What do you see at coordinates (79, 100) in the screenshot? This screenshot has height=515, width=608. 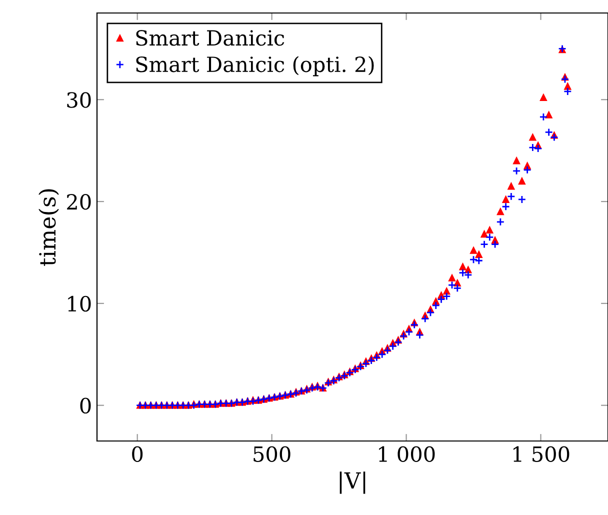 I see `y-tick-label: 30` at bounding box center [79, 100].